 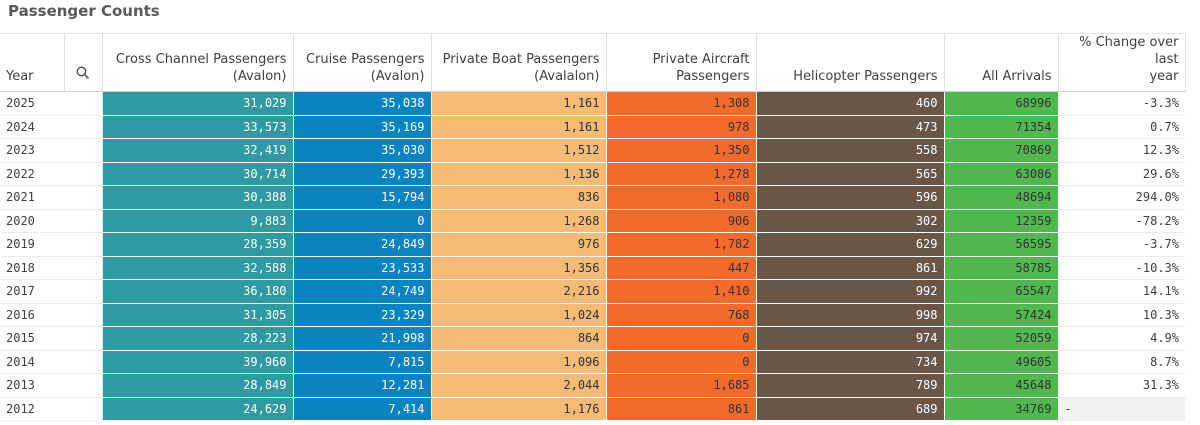 I want to click on cell-pct-change: 4.9%, so click(x=1121, y=338).